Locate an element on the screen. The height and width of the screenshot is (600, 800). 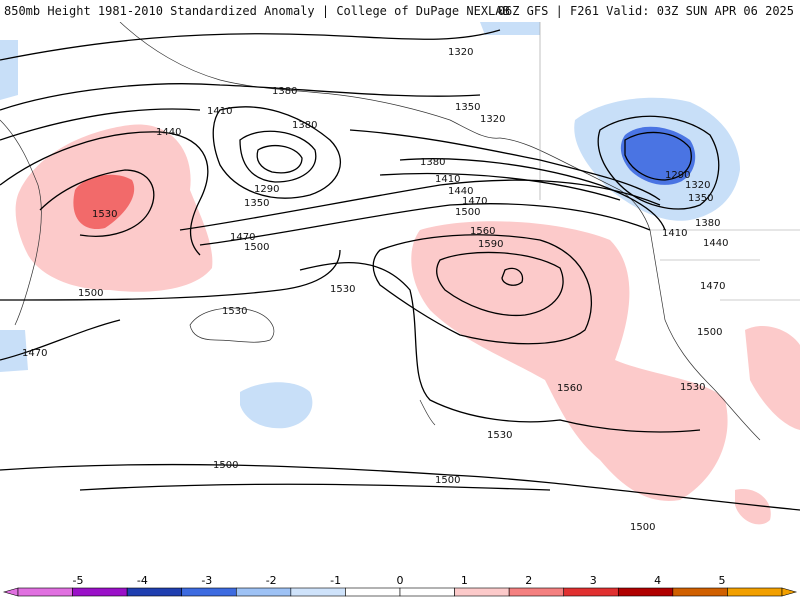
colorbar-tick-label: 0 is located at coordinates (400, 580).